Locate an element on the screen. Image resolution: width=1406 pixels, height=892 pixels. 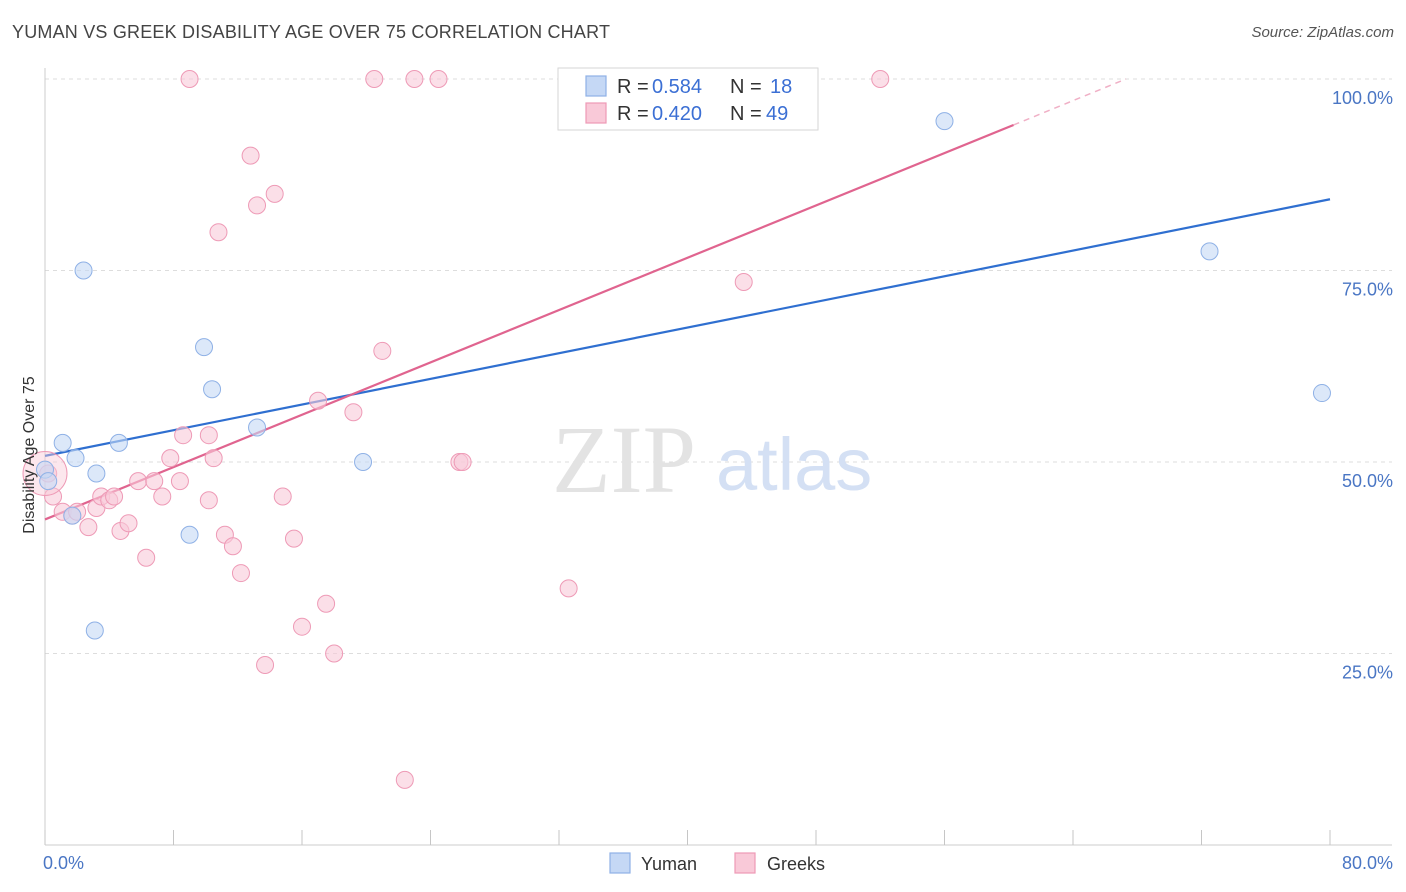
legend-stats: R = 0.584 N = 18 R = 0.420 N = 49 is located at coordinates (688, 99).